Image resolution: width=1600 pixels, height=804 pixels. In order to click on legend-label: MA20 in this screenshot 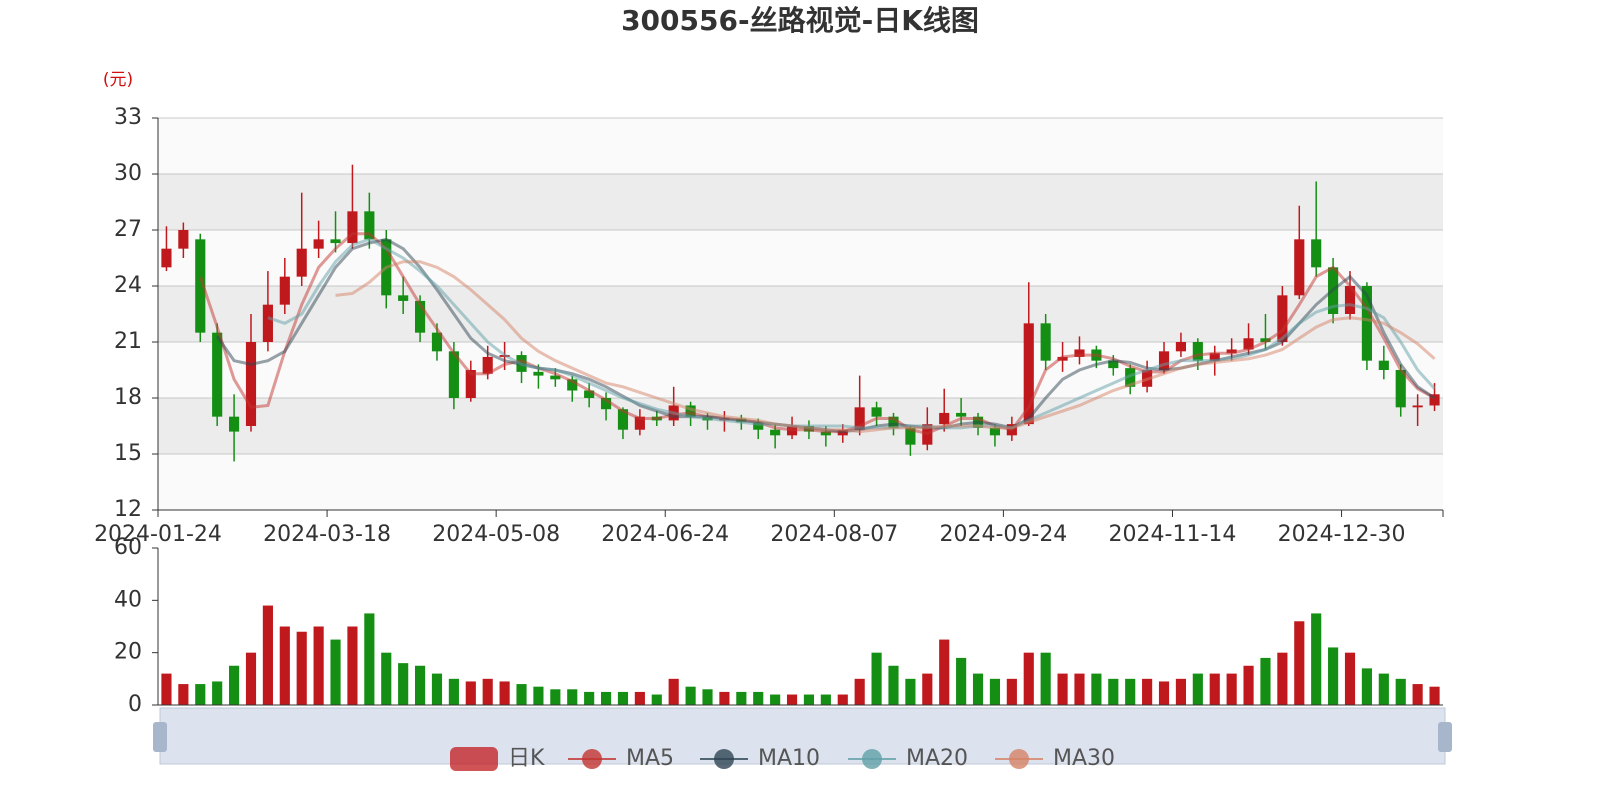, I will do `click(937, 758)`.